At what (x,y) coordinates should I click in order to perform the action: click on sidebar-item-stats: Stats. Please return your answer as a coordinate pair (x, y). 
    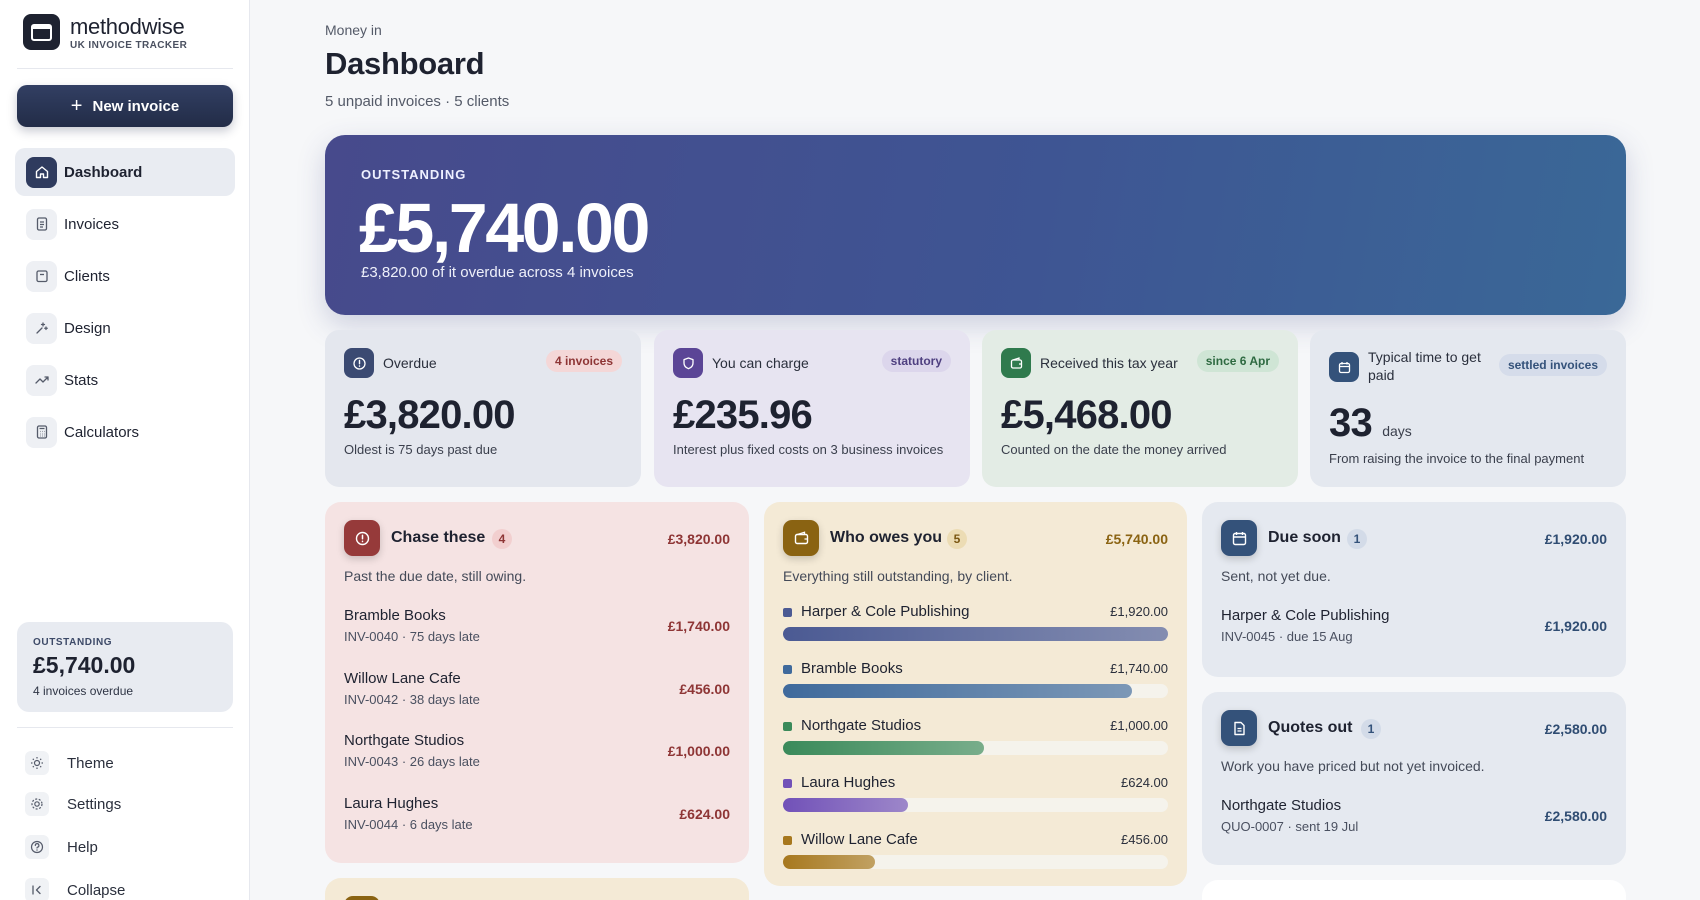
    Looking at the image, I should click on (125, 380).